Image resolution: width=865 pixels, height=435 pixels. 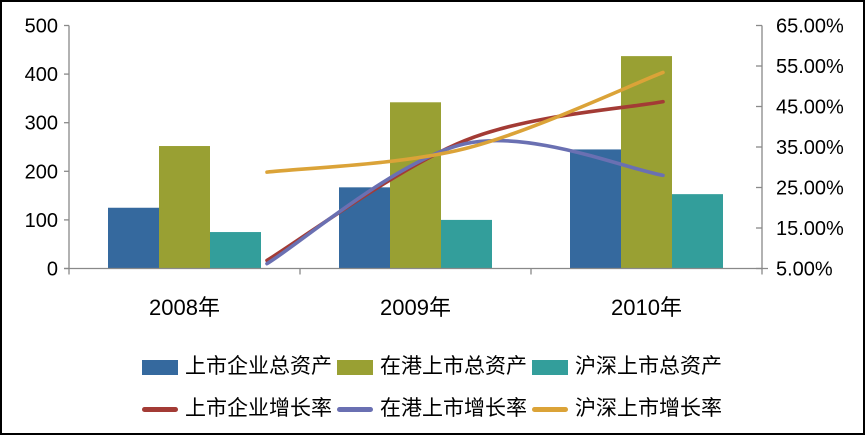 I want to click on left-axis-label: 0, so click(x=52, y=270).